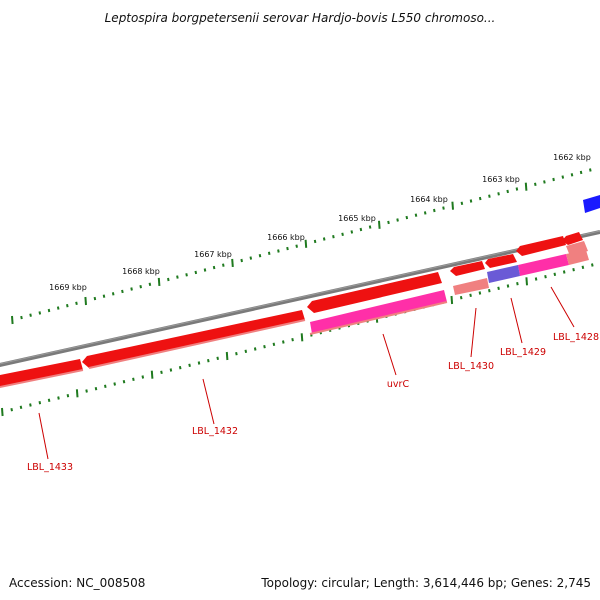  What do you see at coordinates (523, 352) in the screenshot?
I see `gene-label-lbl-1429: LBL_1429` at bounding box center [523, 352].